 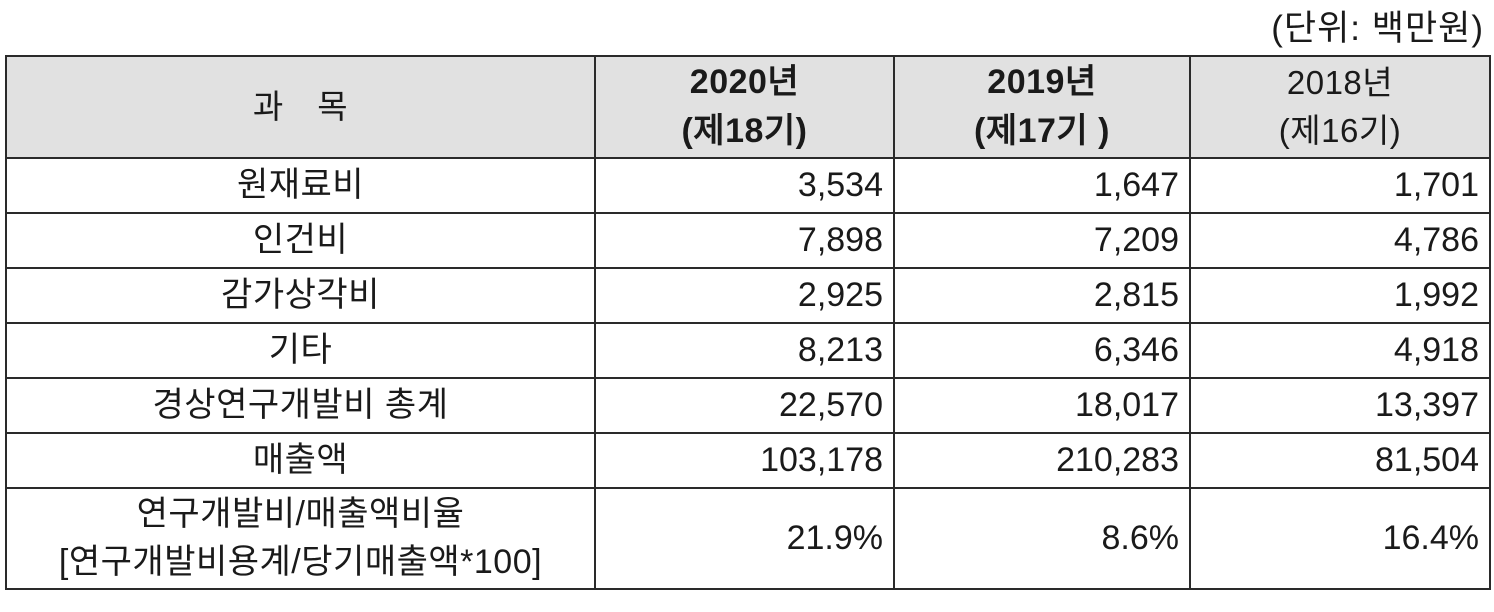 What do you see at coordinates (300, 295) in the screenshot?
I see `row-label: 감가상각비` at bounding box center [300, 295].